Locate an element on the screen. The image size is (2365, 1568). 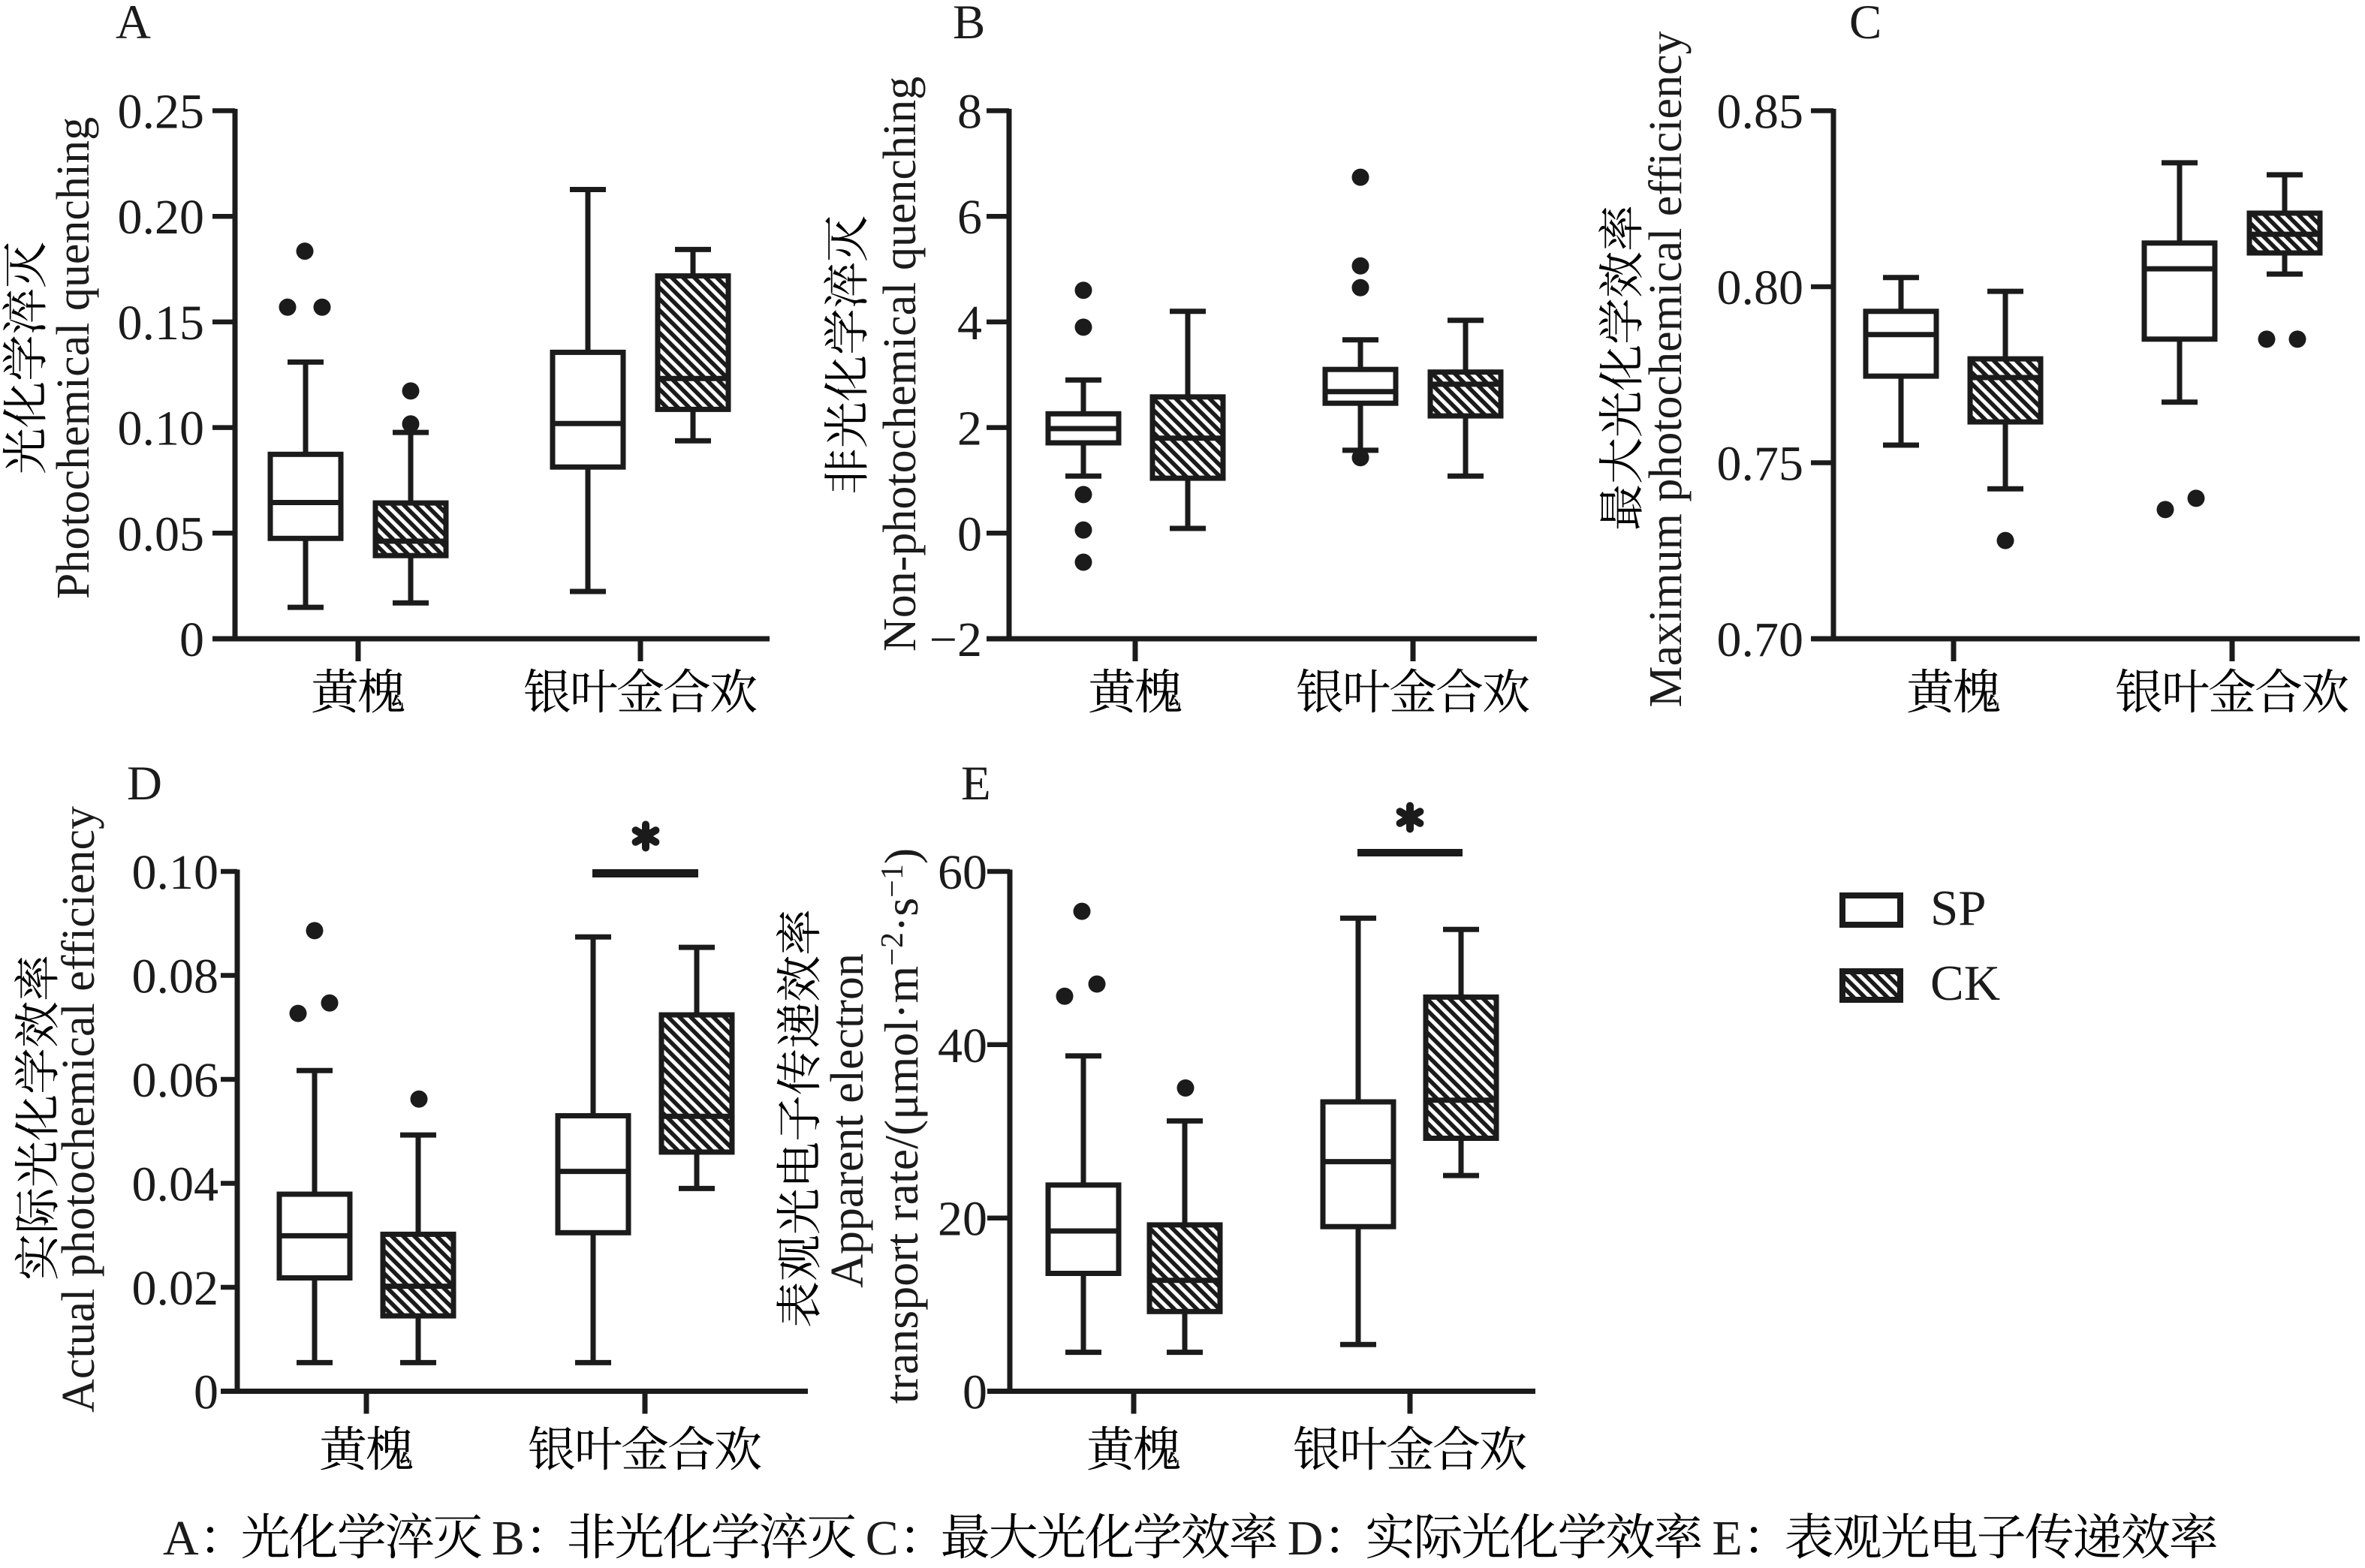
svg-text: −2 is located at coordinates (955, 639).